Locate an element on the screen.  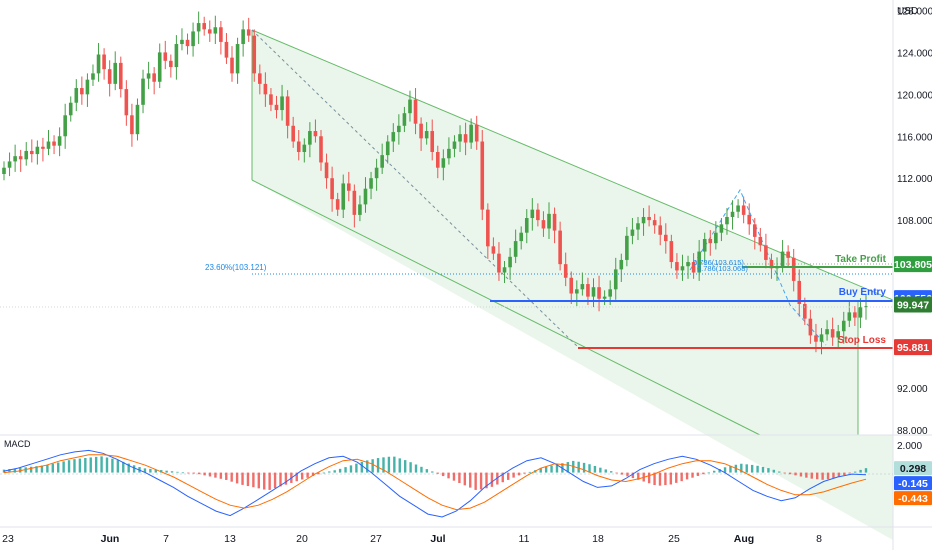
price-tick: 128.000 is located at coordinates (914, 11).